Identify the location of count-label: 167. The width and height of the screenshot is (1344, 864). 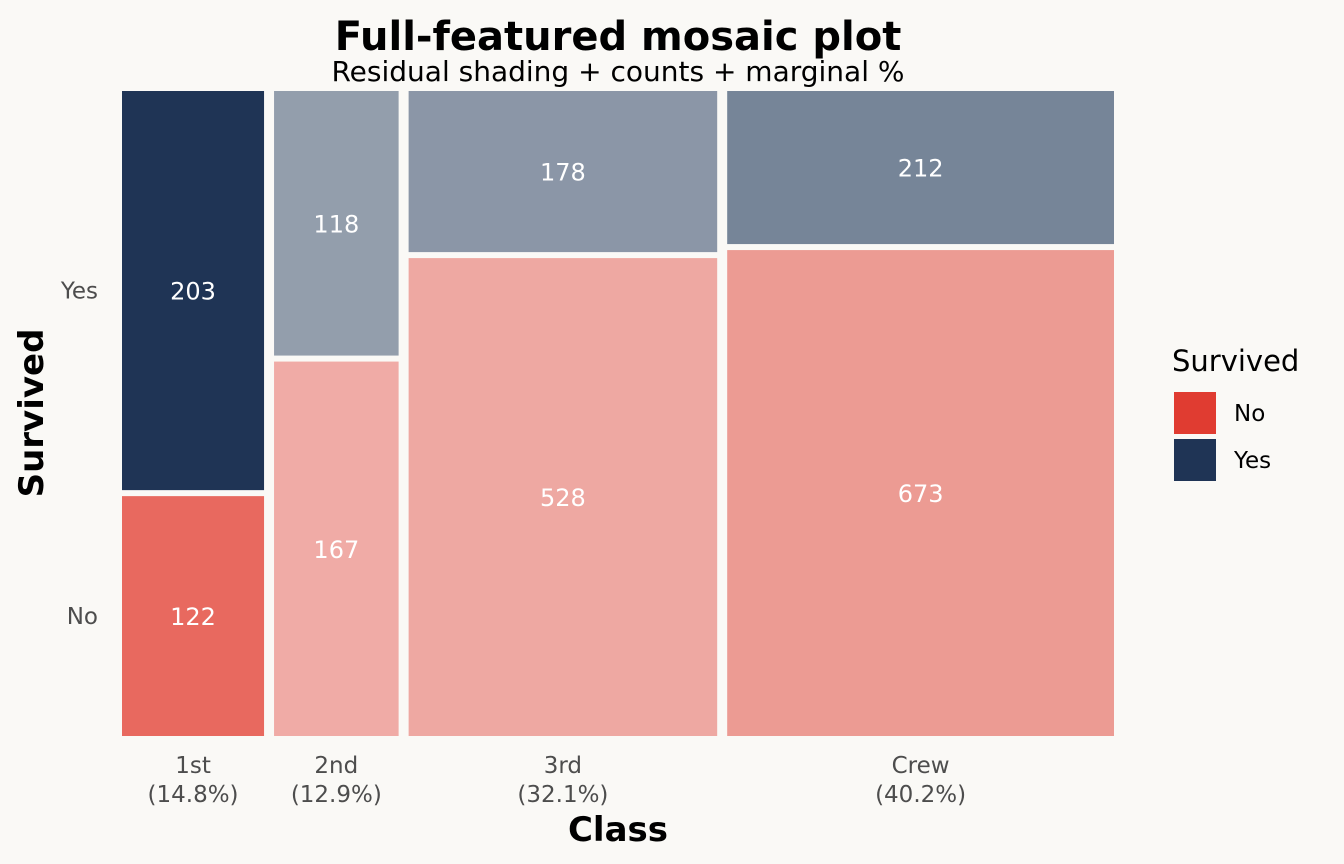
(336, 550).